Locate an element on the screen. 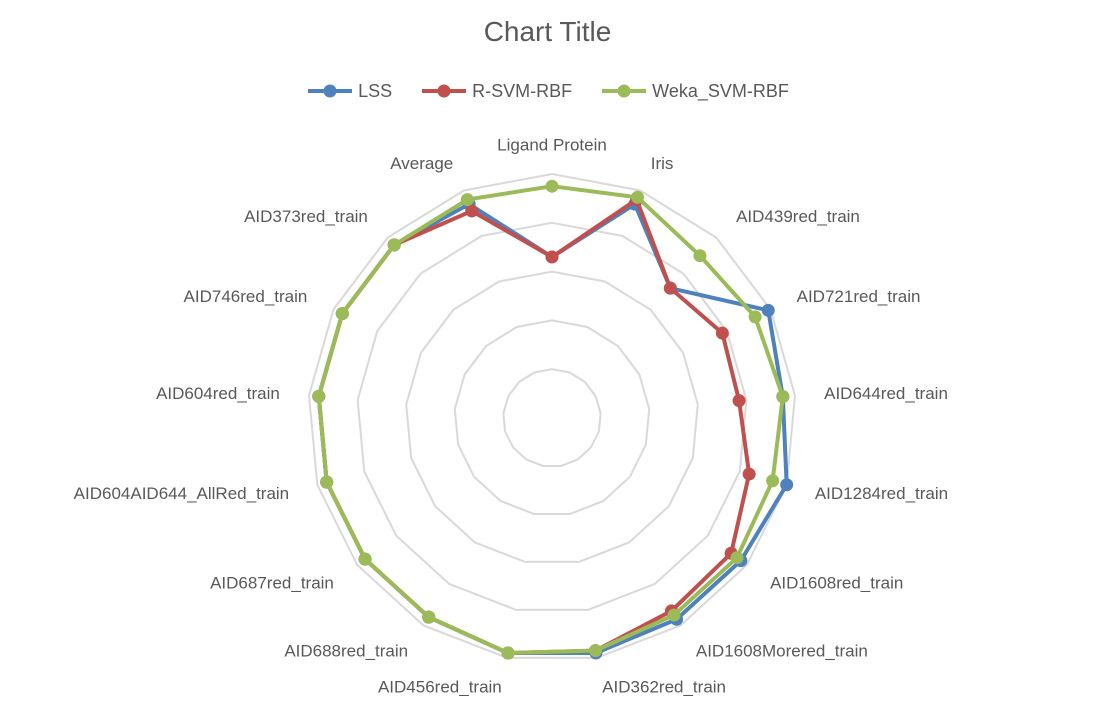  category-label: AID1608Morered_train is located at coordinates (782, 650).